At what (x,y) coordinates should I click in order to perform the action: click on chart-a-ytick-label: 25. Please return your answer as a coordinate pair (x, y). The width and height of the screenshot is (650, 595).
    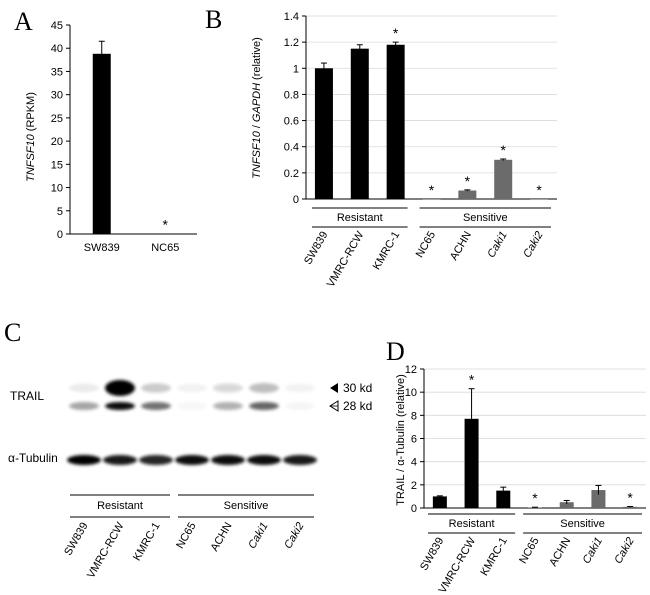
    Looking at the image, I should click on (57, 119).